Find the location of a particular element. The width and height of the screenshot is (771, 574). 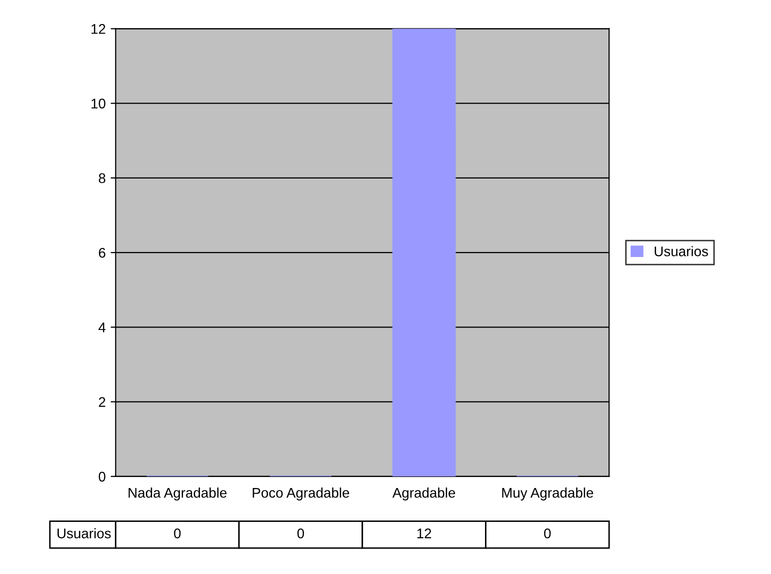

y-tick-label: 4 is located at coordinates (102, 327).